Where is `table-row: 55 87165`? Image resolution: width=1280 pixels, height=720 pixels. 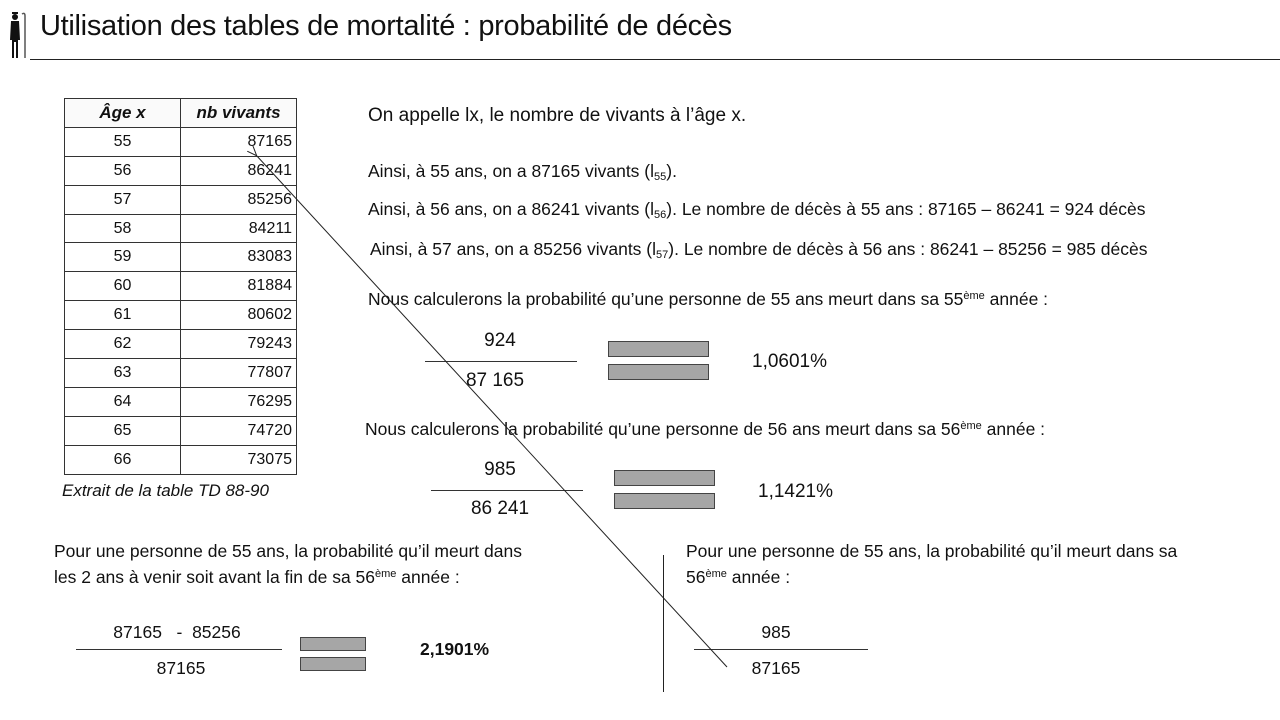
table-row: 55 87165 is located at coordinates (180, 141).